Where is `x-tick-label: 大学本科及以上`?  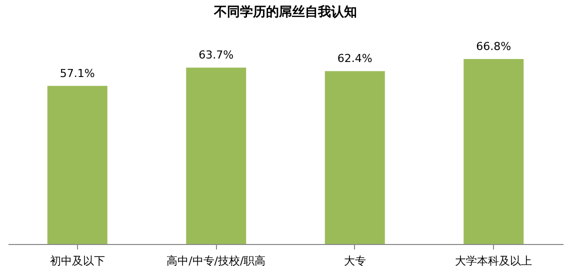
x-tick-label: 大学本科及以上 is located at coordinates (493, 260).